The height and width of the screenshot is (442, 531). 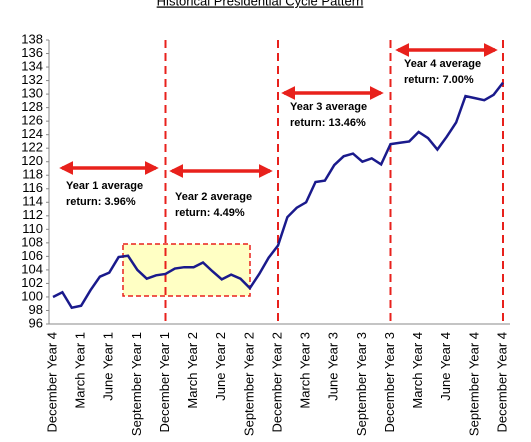 What do you see at coordinates (32, 52) in the screenshot?
I see `y-tick-label: 136` at bounding box center [32, 52].